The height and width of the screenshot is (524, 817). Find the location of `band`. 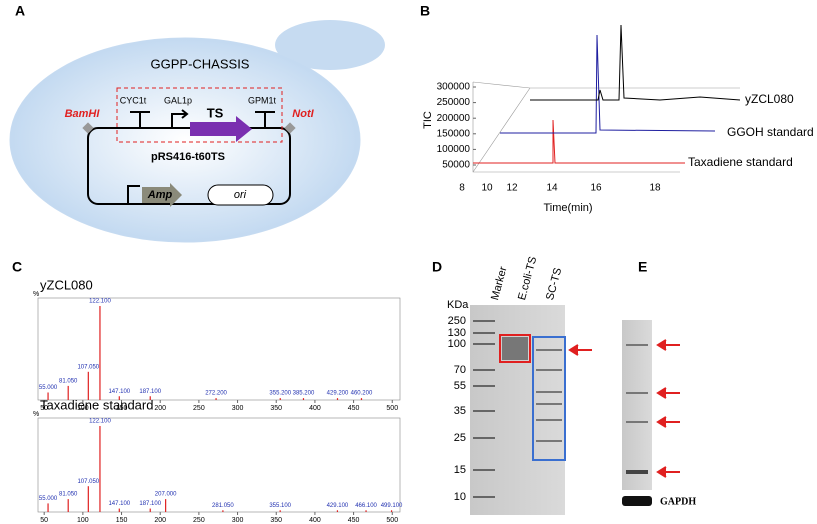

band is located at coordinates (515, 348).